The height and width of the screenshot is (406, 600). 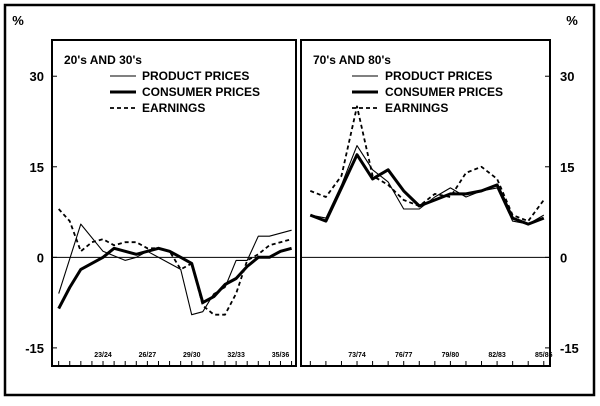 I want to click on series-line-product-prices, so click(x=175, y=269).